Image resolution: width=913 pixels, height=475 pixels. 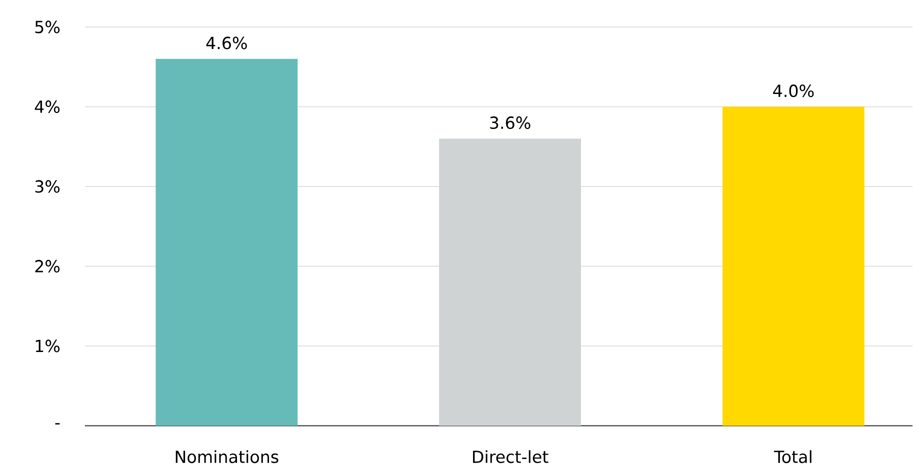 What do you see at coordinates (47, 186) in the screenshot?
I see `y-tick-label: 3%` at bounding box center [47, 186].